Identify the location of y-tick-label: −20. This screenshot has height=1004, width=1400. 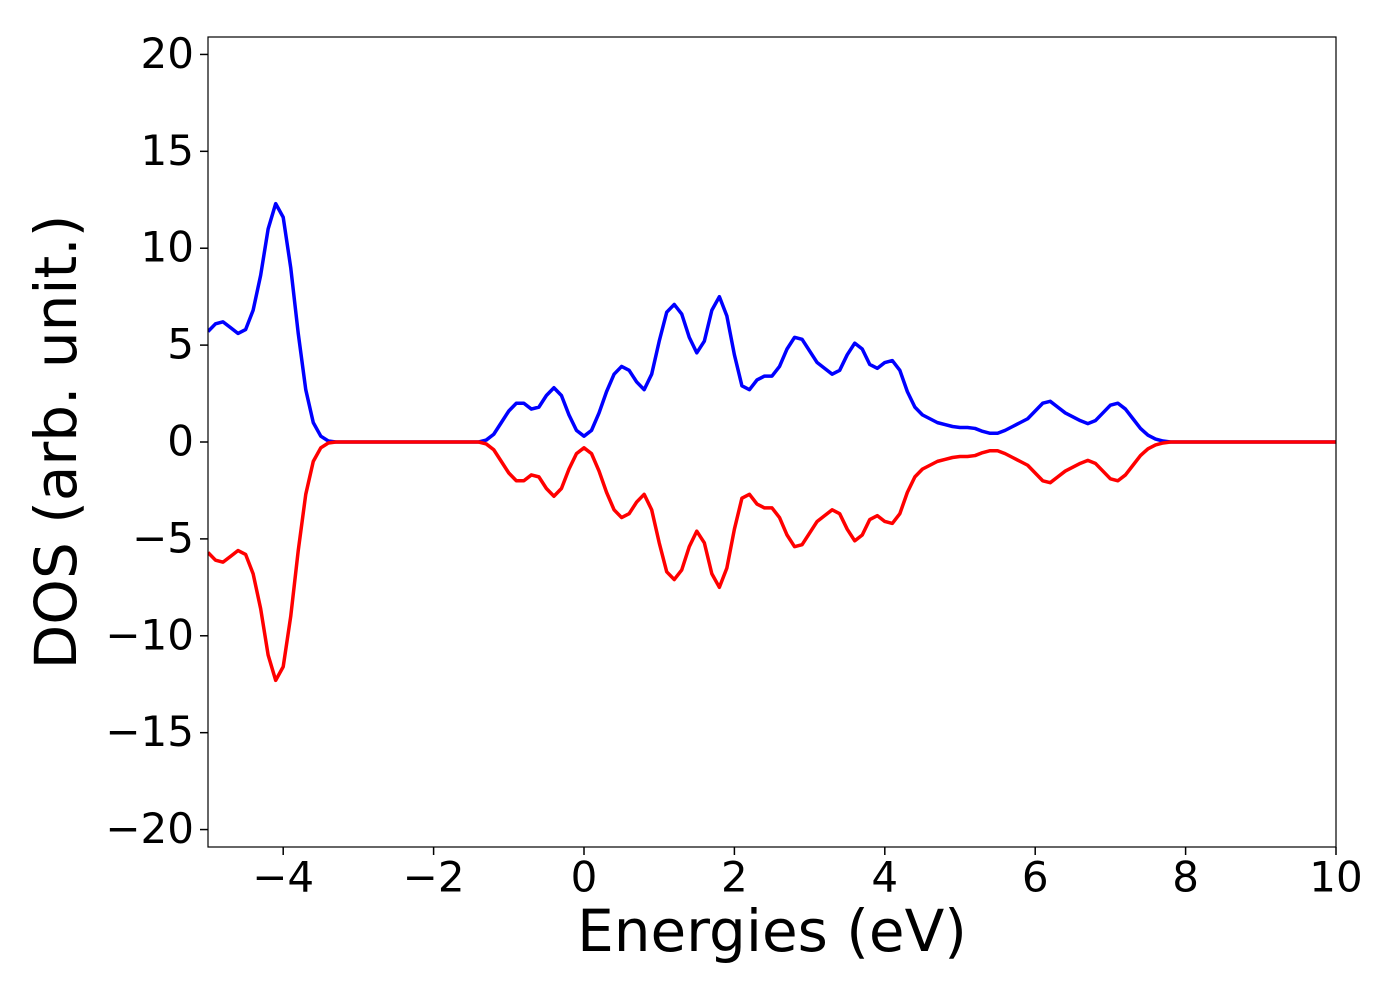
(149, 828).